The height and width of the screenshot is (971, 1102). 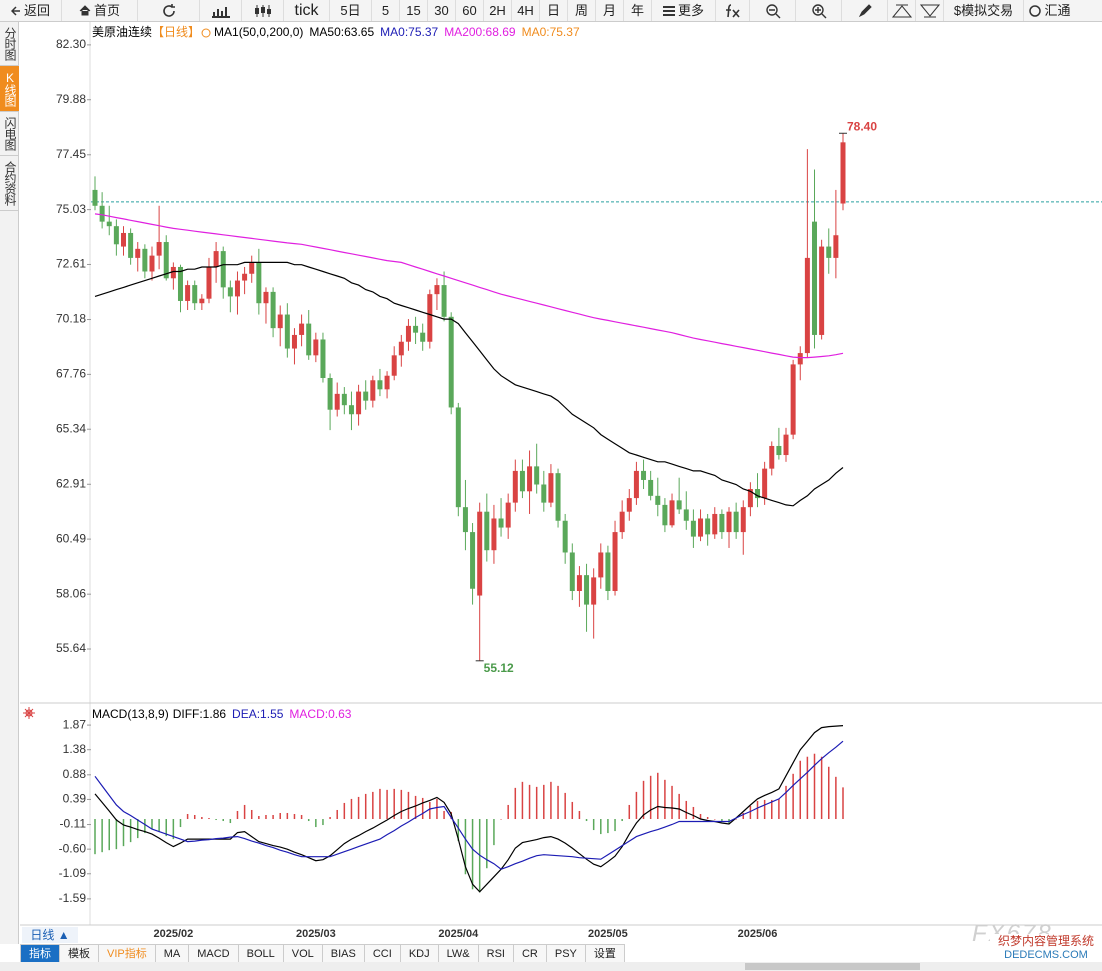 I want to click on y-tick-label: 70.18, so click(x=71, y=319).